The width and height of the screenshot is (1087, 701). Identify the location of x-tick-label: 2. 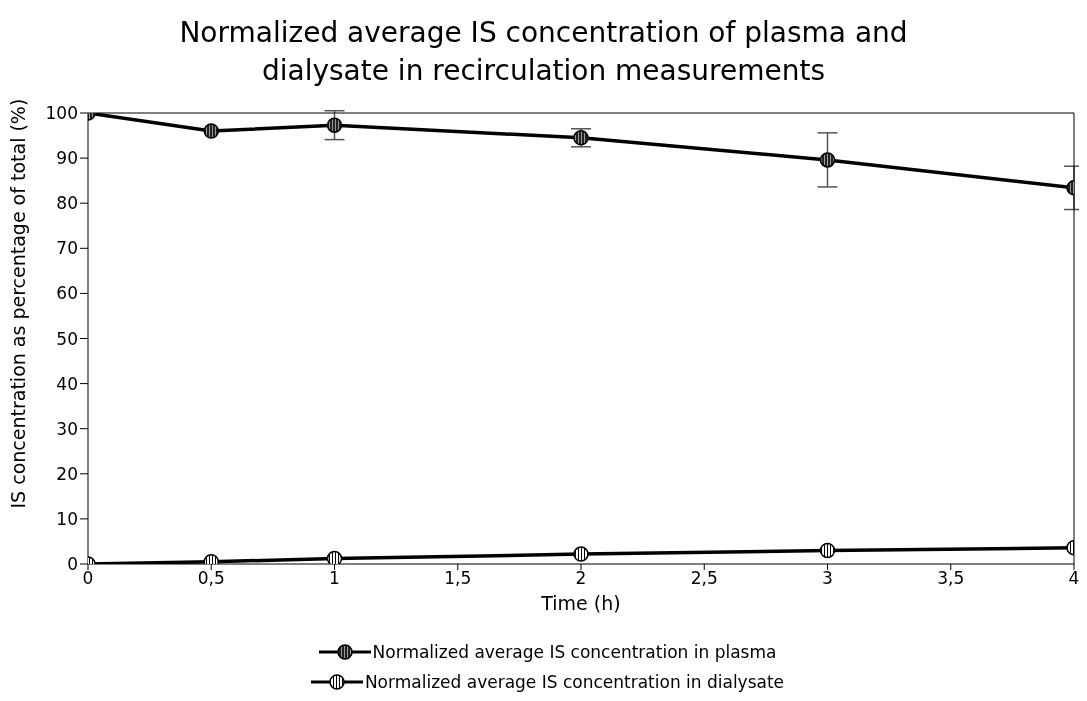
(581, 578).